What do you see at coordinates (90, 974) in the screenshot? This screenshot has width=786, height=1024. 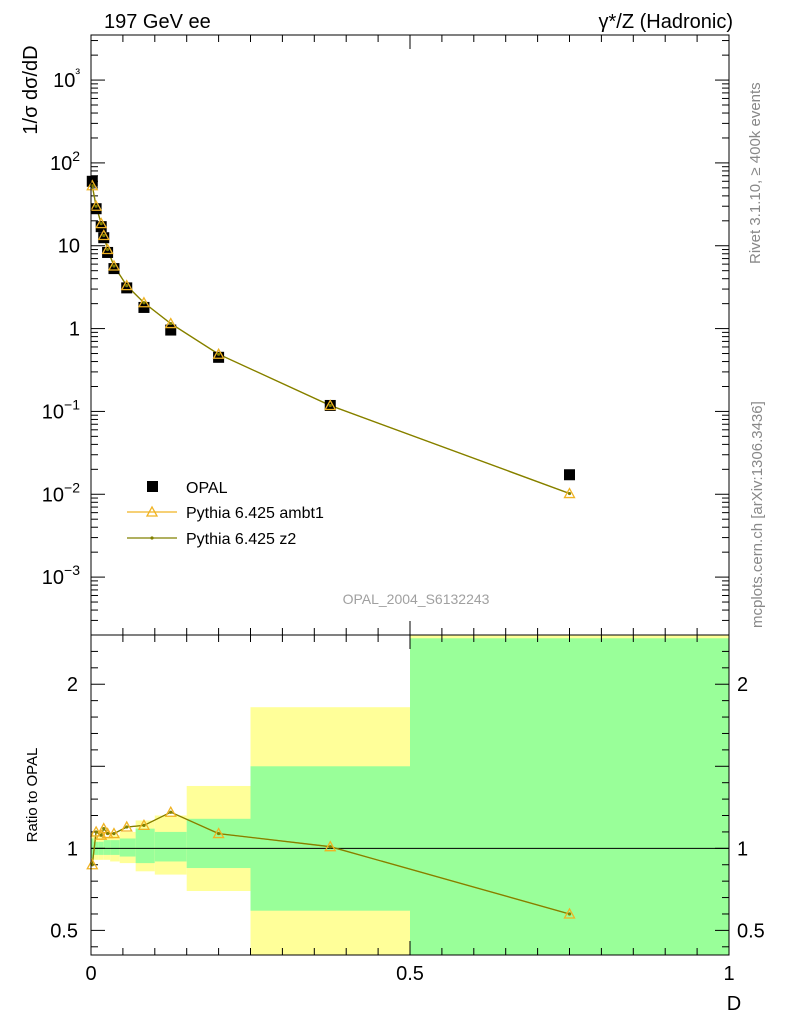 I see `x-tick-label: 0` at bounding box center [90, 974].